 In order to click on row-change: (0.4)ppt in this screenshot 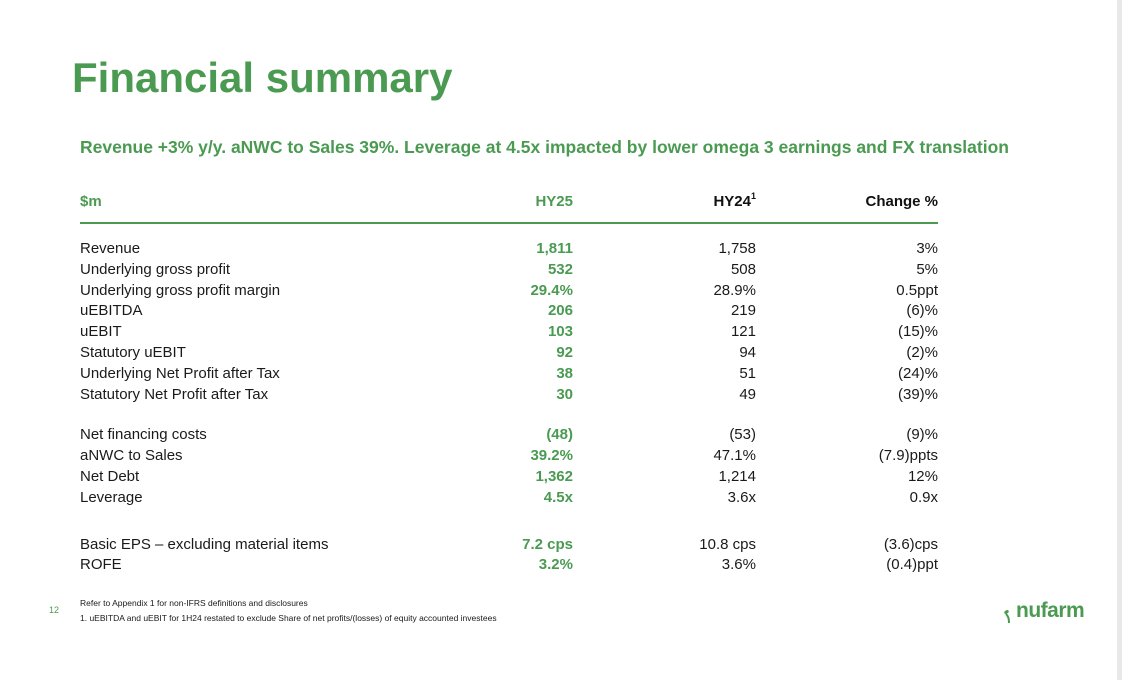, I will do `click(912, 565)`.